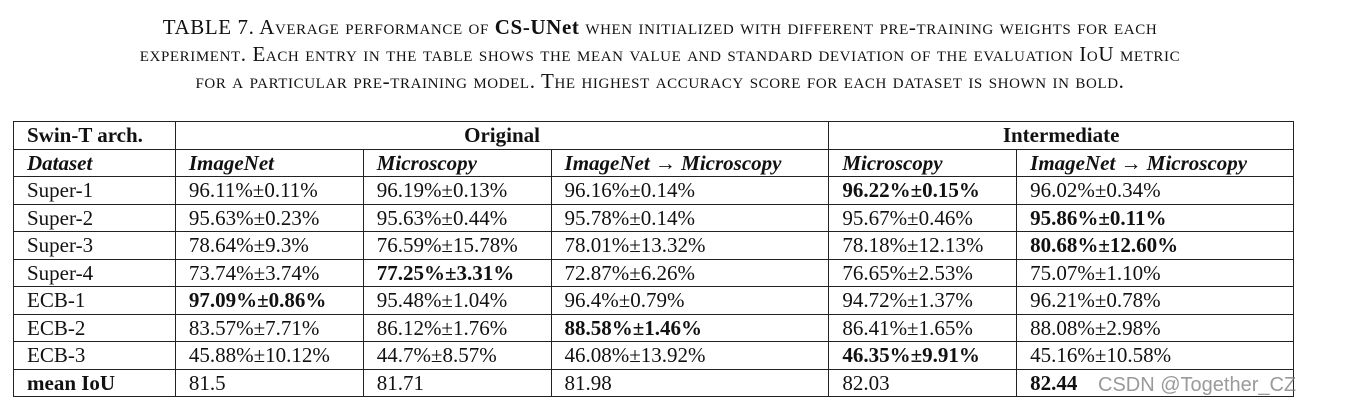 The image size is (1352, 414). What do you see at coordinates (457, 272) in the screenshot?
I see `table-cell: 77.25%±3.31%` at bounding box center [457, 272].